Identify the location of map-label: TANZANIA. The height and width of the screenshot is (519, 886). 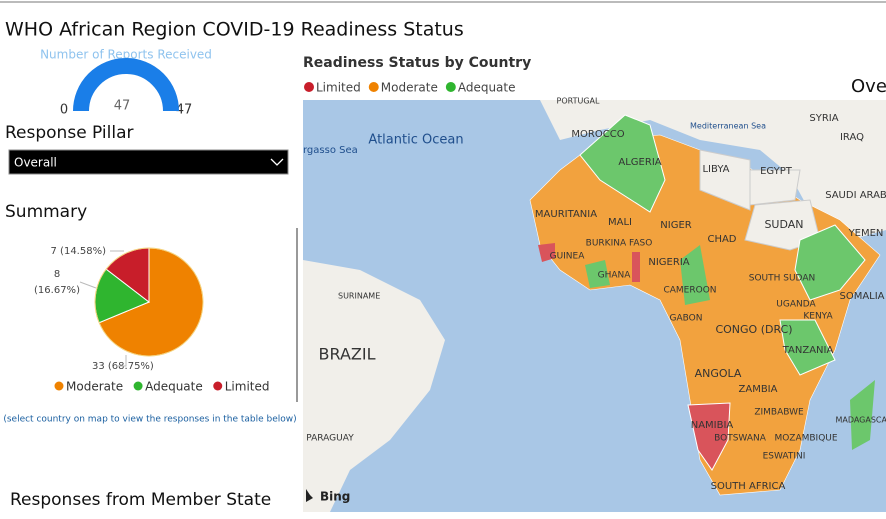
(808, 350).